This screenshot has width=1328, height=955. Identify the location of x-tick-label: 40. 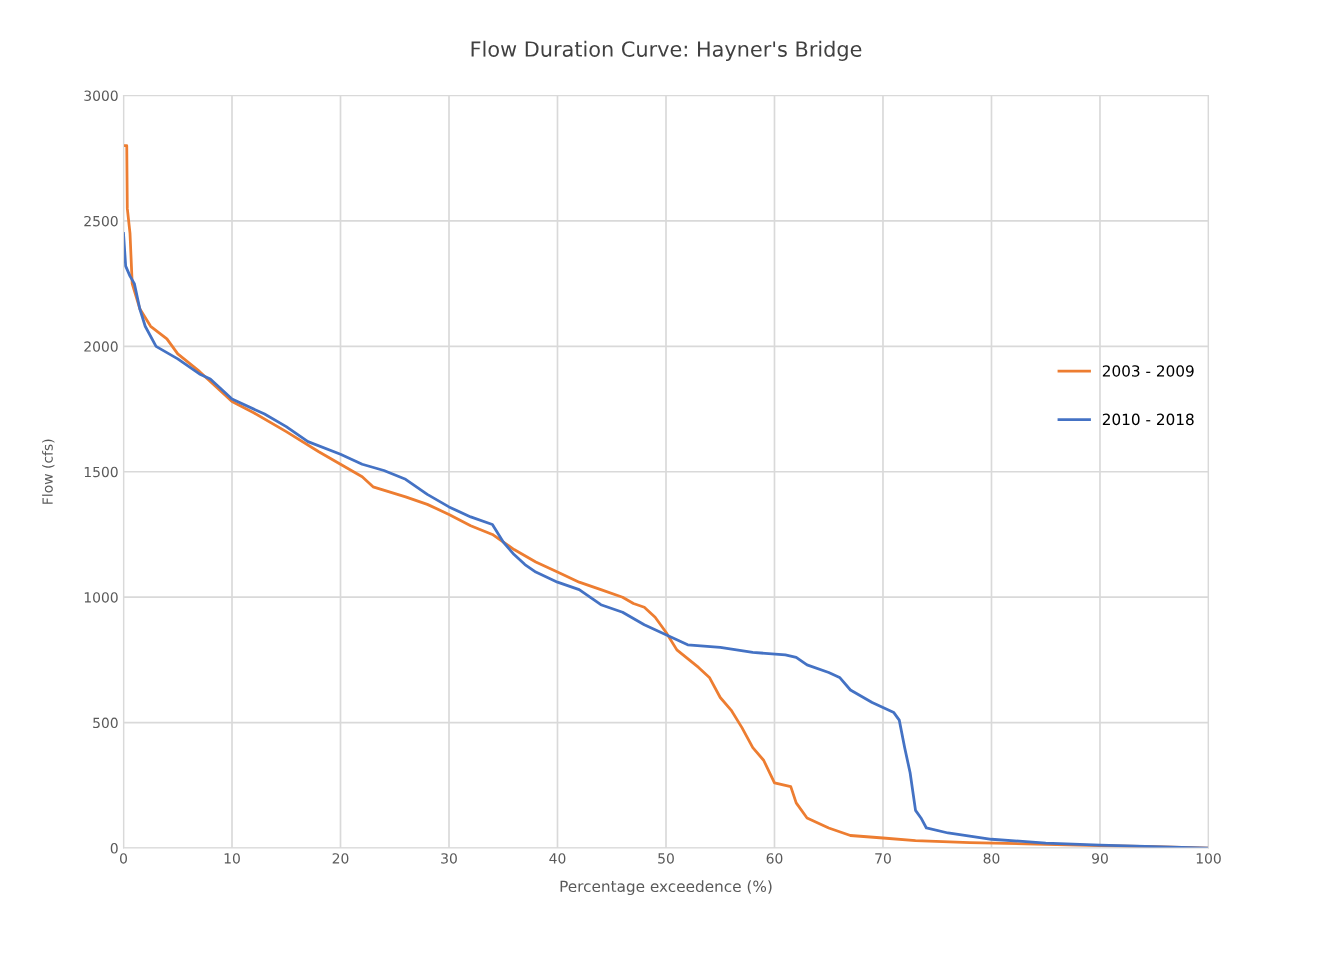
(557, 858).